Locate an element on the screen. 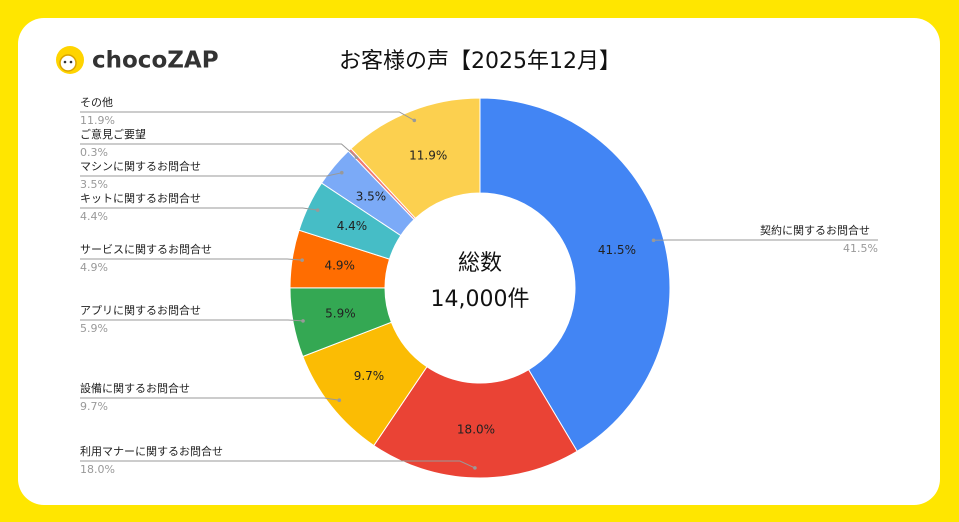  slice-label: 4.4% is located at coordinates (352, 226).